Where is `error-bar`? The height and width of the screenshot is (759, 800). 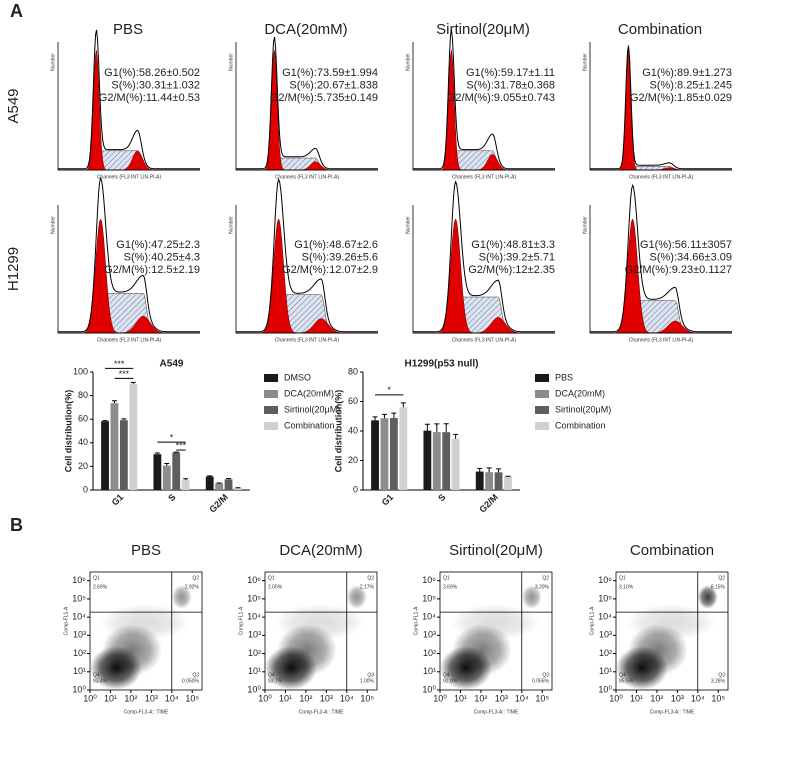 error-bar is located at coordinates (124, 419).